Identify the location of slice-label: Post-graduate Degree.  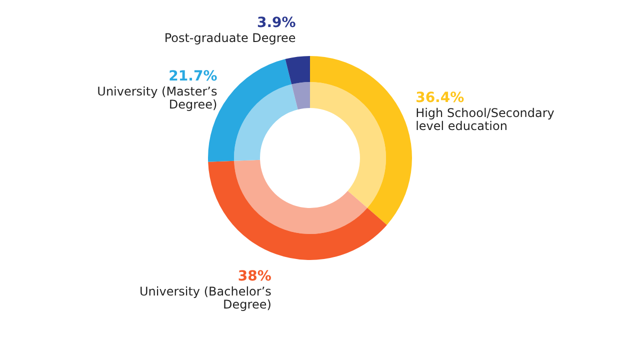
(230, 37).